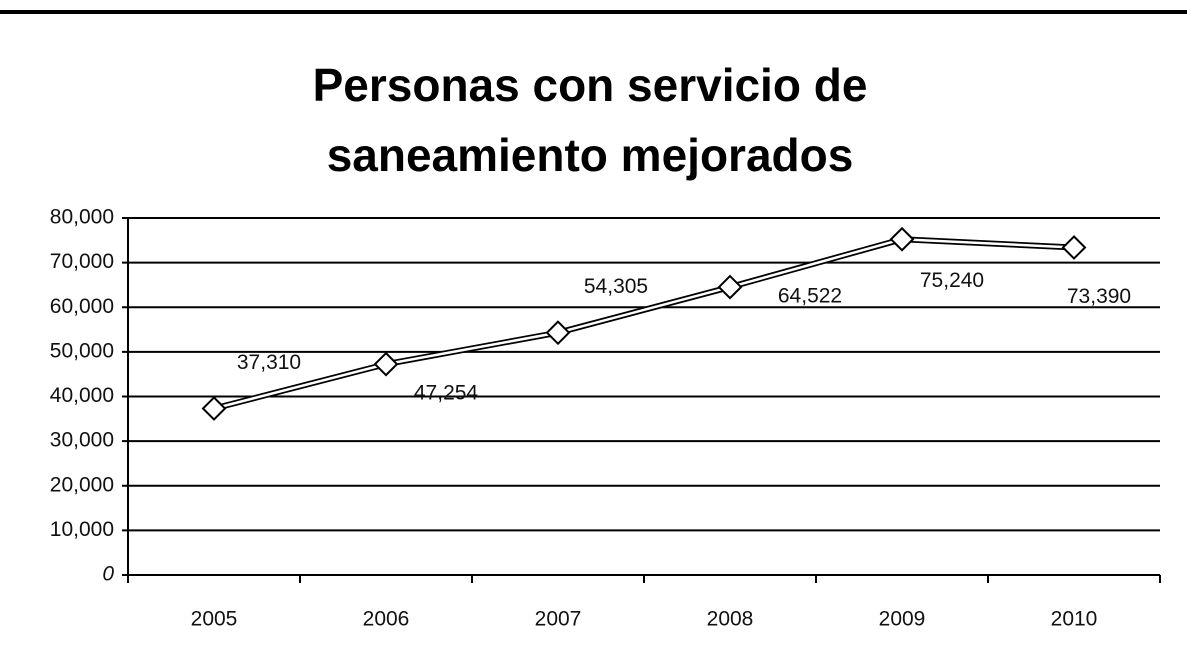 The image size is (1187, 651). Describe the element at coordinates (82, 261) in the screenshot. I see `y-tick-label: 70,000` at that location.